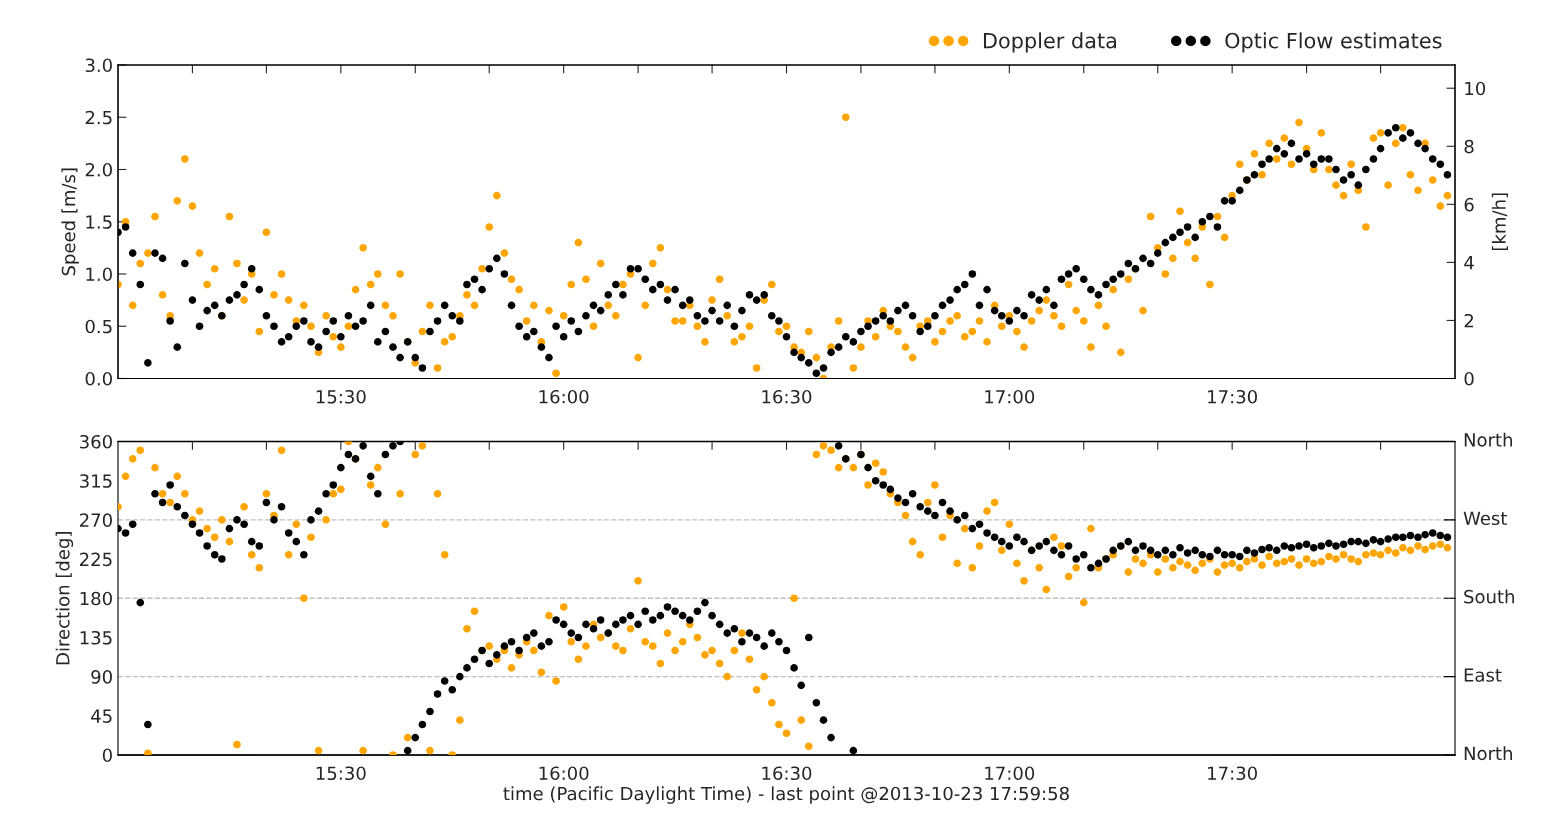 The width and height of the screenshot is (1558, 818). What do you see at coordinates (1483, 675) in the screenshot?
I see `ref-line-label: East` at bounding box center [1483, 675].